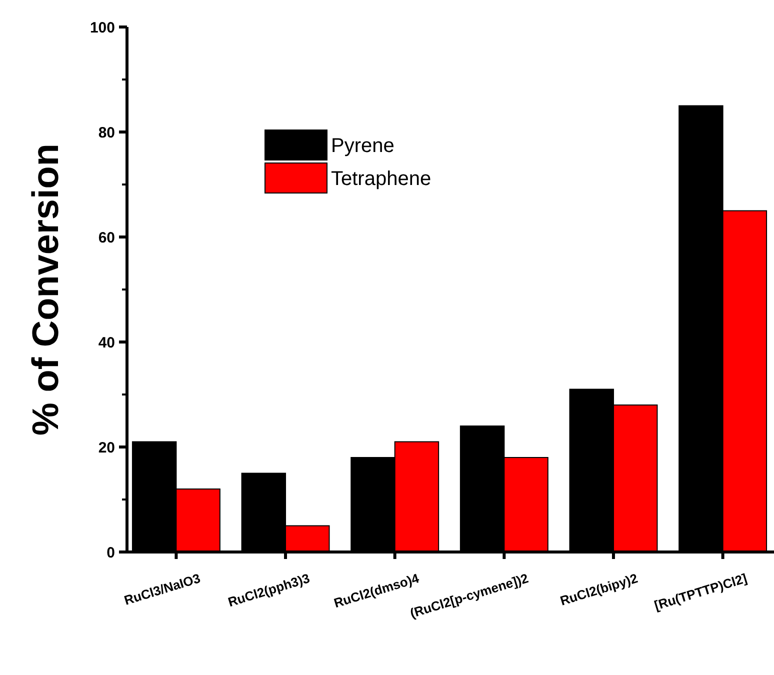 The width and height of the screenshot is (774, 675). What do you see at coordinates (110, 553) in the screenshot?
I see `y-tick-label: 0` at bounding box center [110, 553].